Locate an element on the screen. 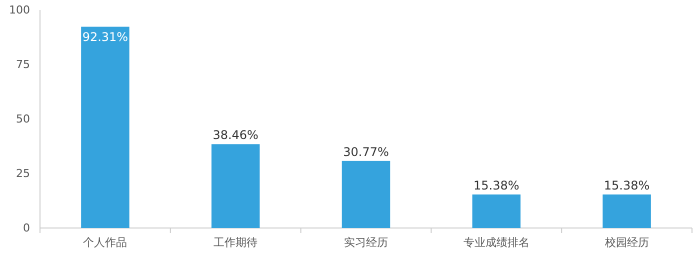 This screenshot has height=263, width=700. y-tick-label: 0 is located at coordinates (26, 228).